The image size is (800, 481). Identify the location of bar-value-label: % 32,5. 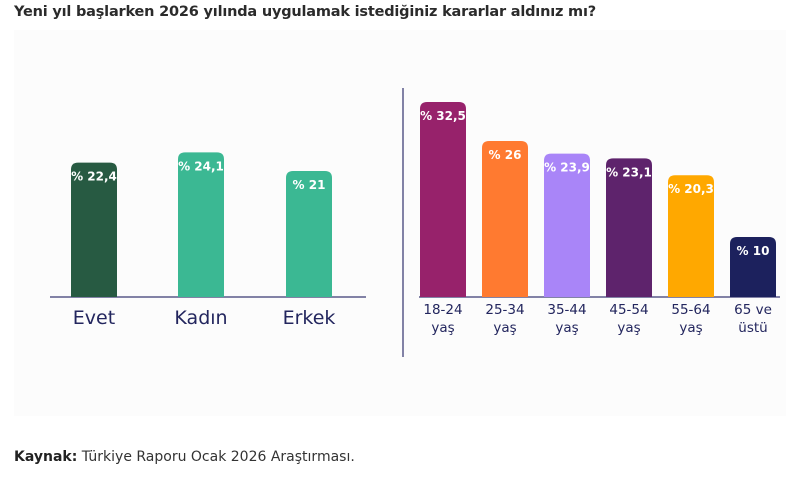
(443, 116).